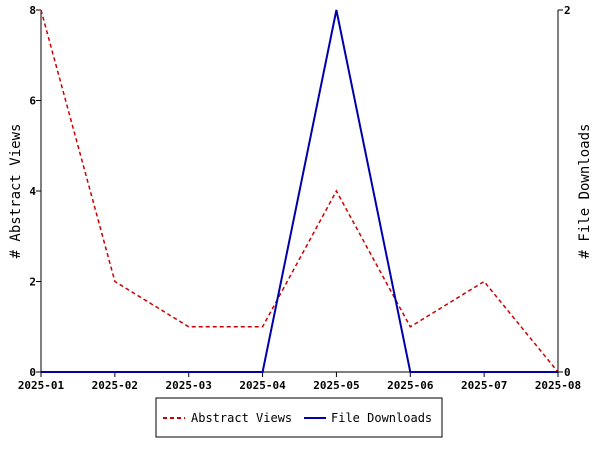  I want to click on x-tick-label: 2025-07, so click(484, 385).